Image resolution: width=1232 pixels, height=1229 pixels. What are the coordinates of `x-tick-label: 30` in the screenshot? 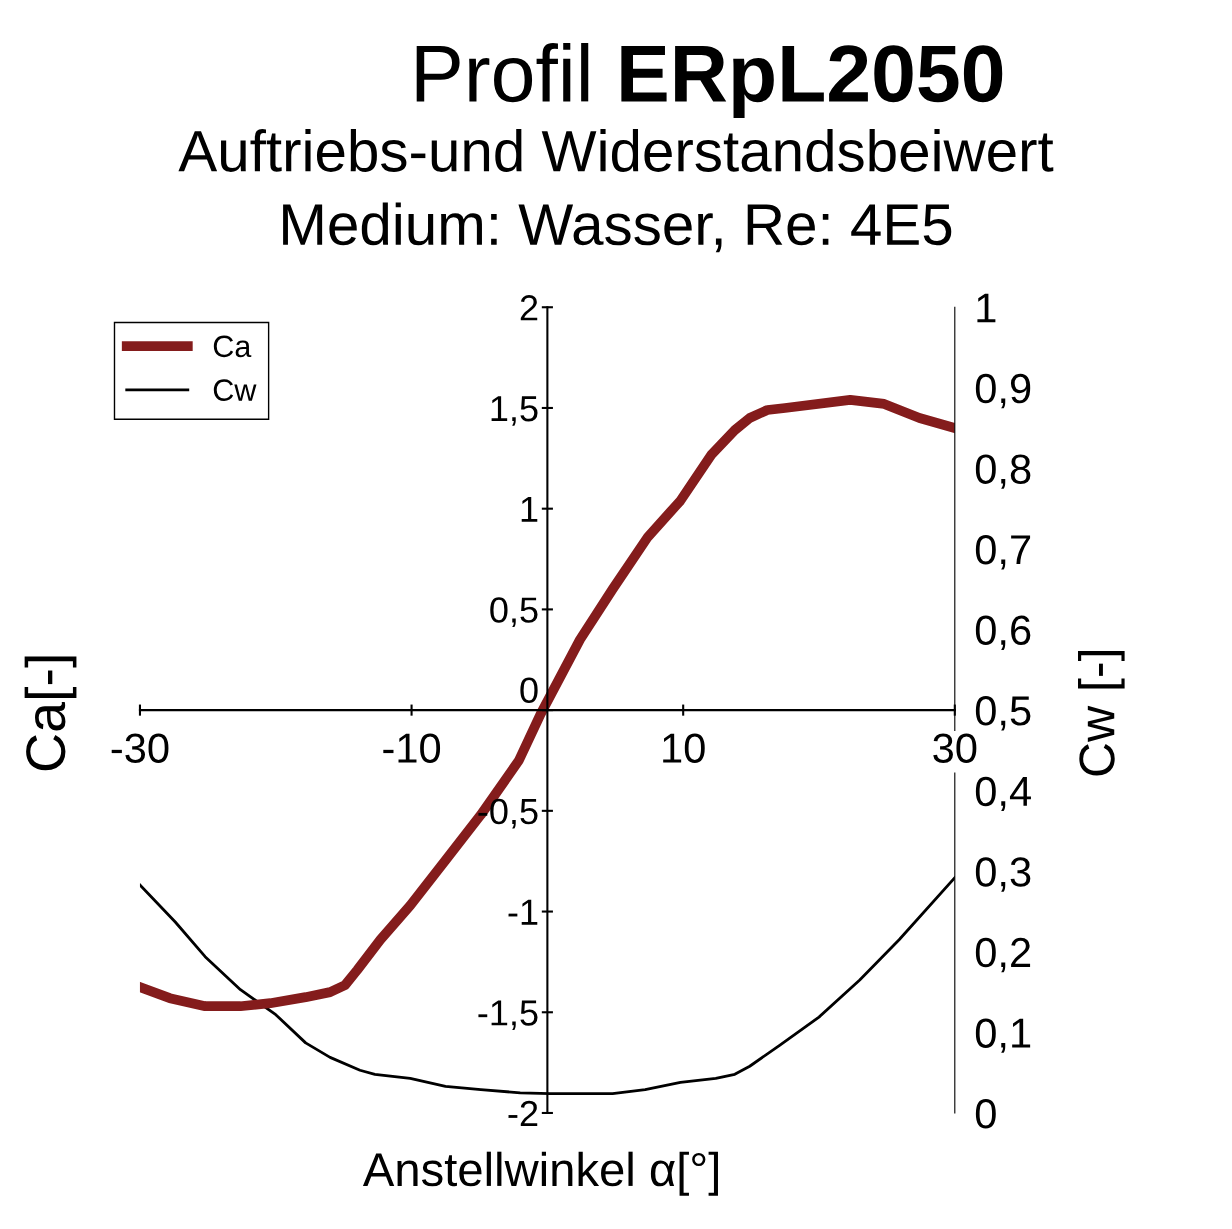 It's located at (955, 748).